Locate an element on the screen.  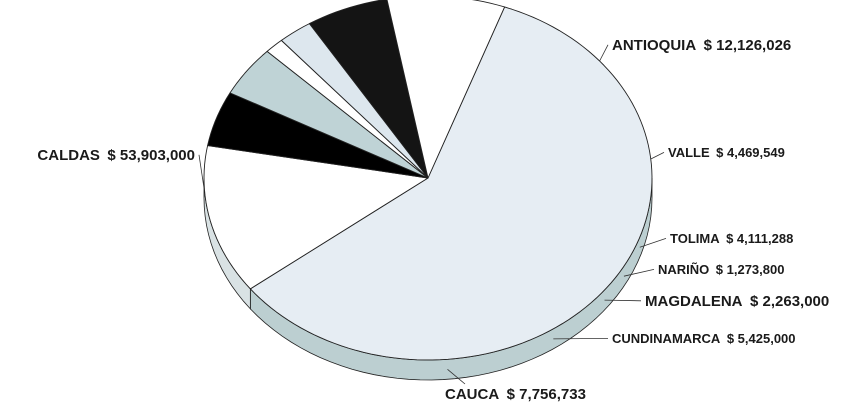
leader-line-magdalena is located at coordinates (623, 300).